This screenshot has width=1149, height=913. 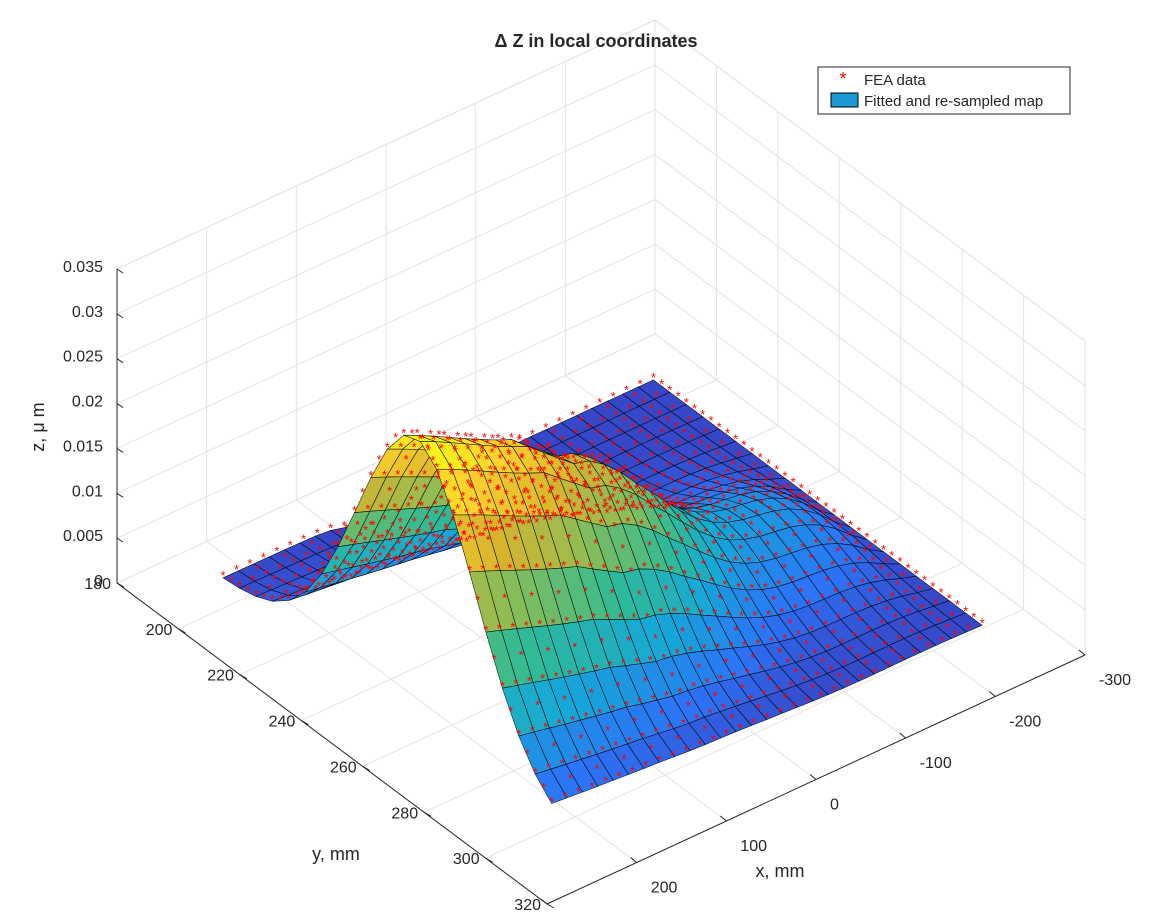 I want to click on x-axis-label: x, mm, so click(x=780, y=871).